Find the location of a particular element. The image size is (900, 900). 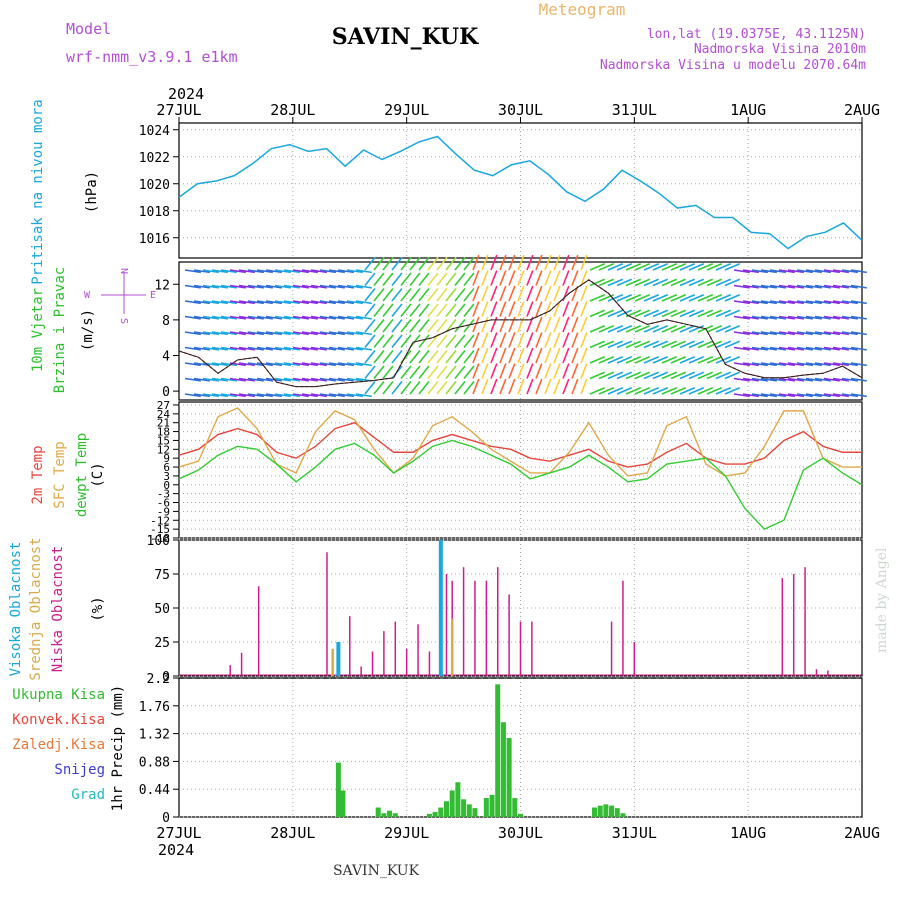

sfc-temp-line is located at coordinates (520, 442).